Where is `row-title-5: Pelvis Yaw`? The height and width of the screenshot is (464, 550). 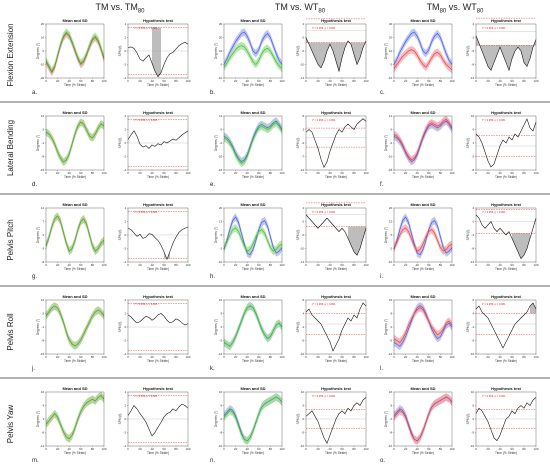 row-title-5: Pelvis Yaw is located at coordinates (10, 424).